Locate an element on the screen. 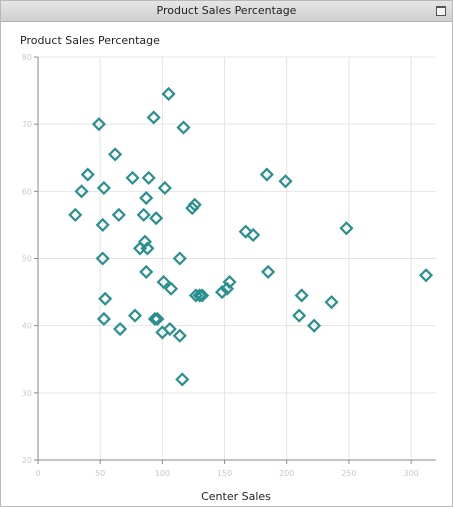  chart-title: Product Sales Percentage is located at coordinates (90, 40).